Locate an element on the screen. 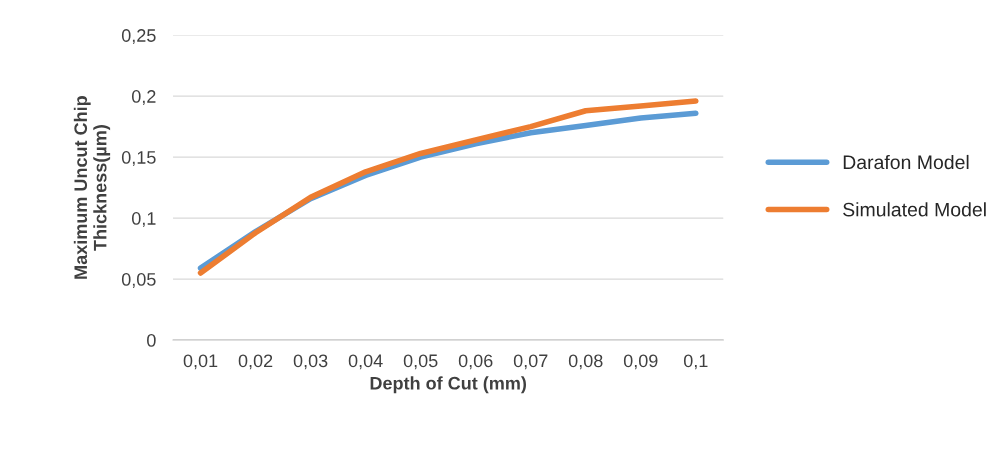 The width and height of the screenshot is (1006, 451). legend-label: Simulated Model is located at coordinates (914, 209).